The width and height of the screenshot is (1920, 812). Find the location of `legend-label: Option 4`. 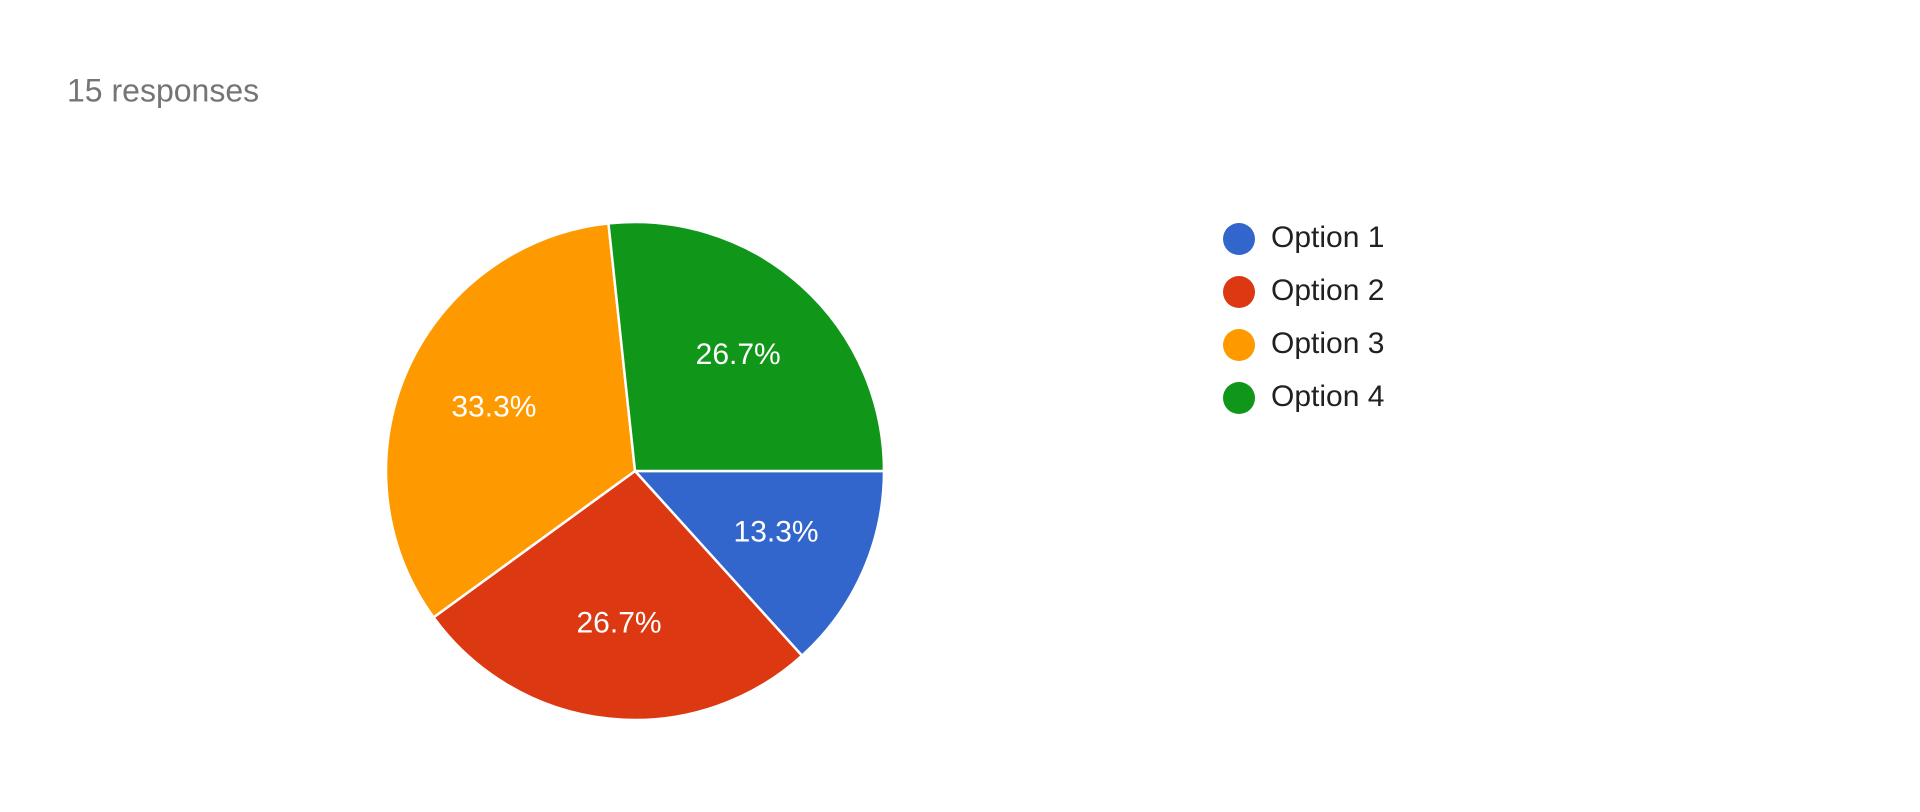

legend-label: Option 4 is located at coordinates (1327, 396).